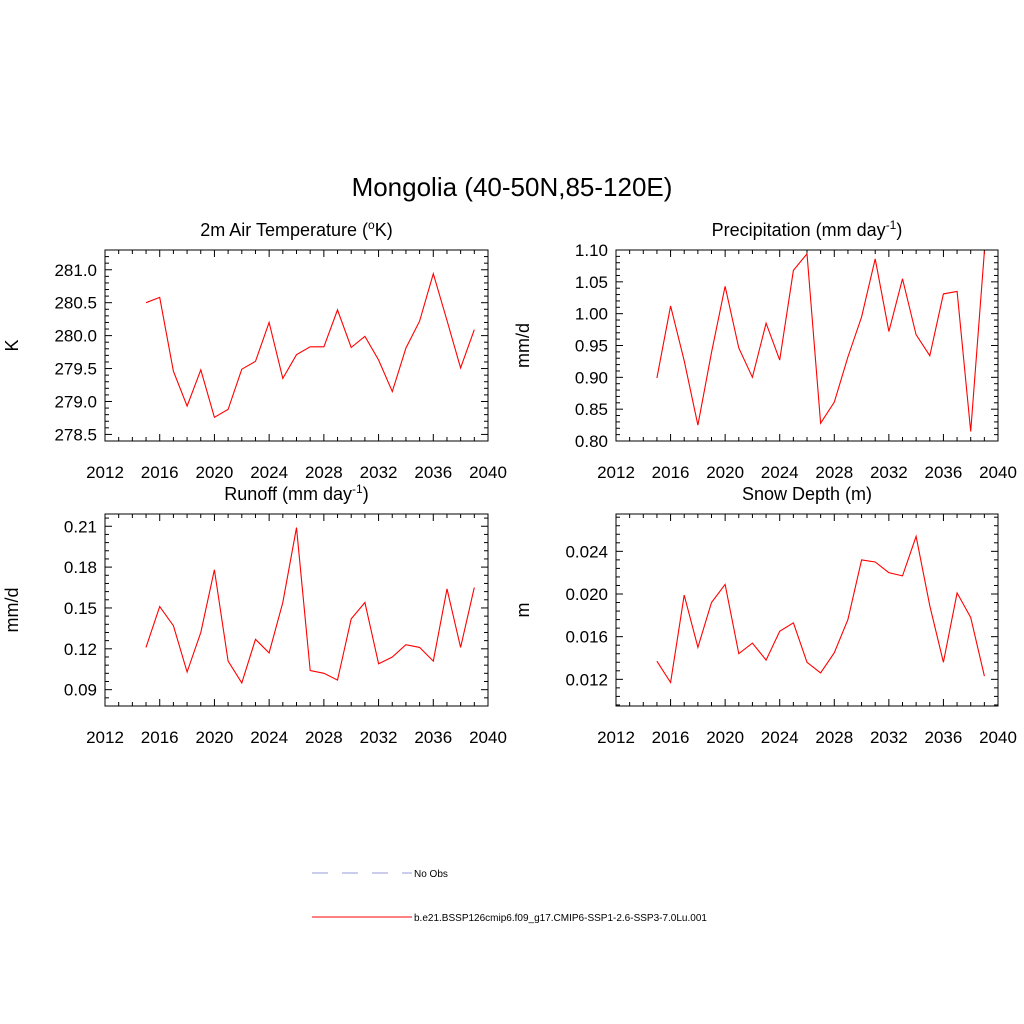  What do you see at coordinates (284, 230) in the screenshot?
I see `panel-title-main: 2m Air Temperature (` at bounding box center [284, 230].